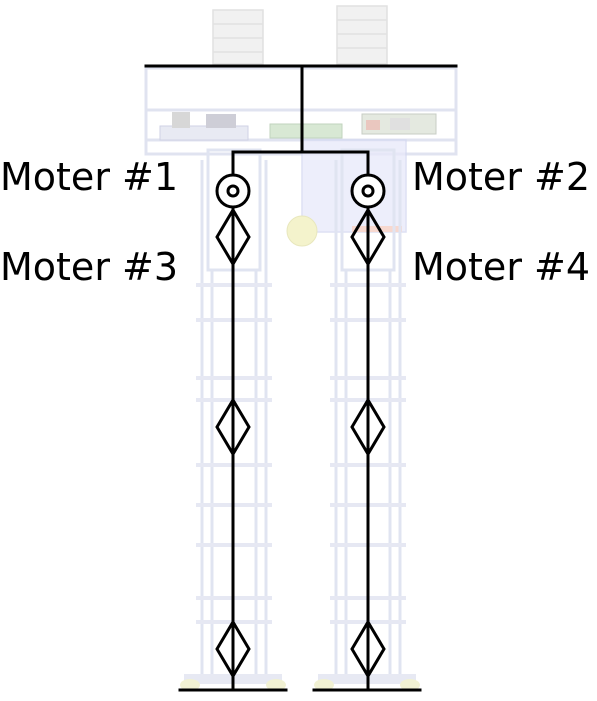 The width and height of the screenshot is (597, 701). What do you see at coordinates (89, 177) in the screenshot?
I see `motor-1-label: Moter #1` at bounding box center [89, 177].